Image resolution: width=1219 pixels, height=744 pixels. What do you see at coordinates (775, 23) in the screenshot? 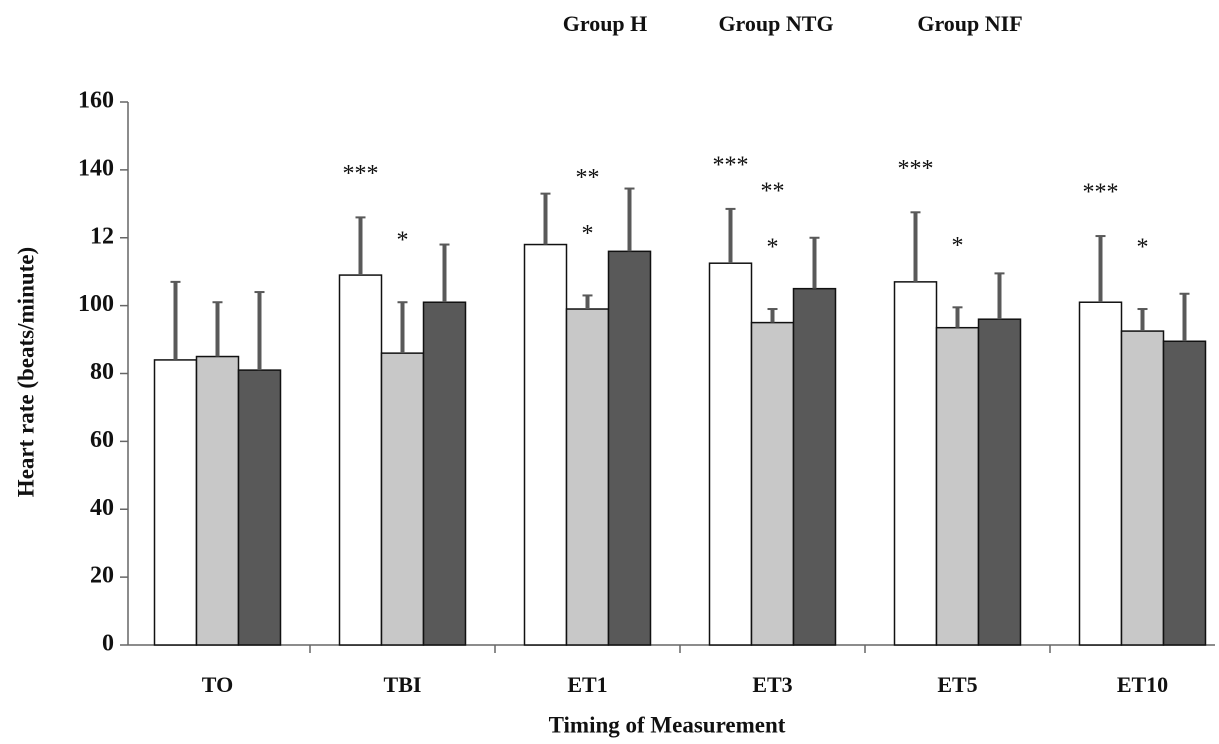
I see `legend-label: Group NTG` at bounding box center [775, 23].